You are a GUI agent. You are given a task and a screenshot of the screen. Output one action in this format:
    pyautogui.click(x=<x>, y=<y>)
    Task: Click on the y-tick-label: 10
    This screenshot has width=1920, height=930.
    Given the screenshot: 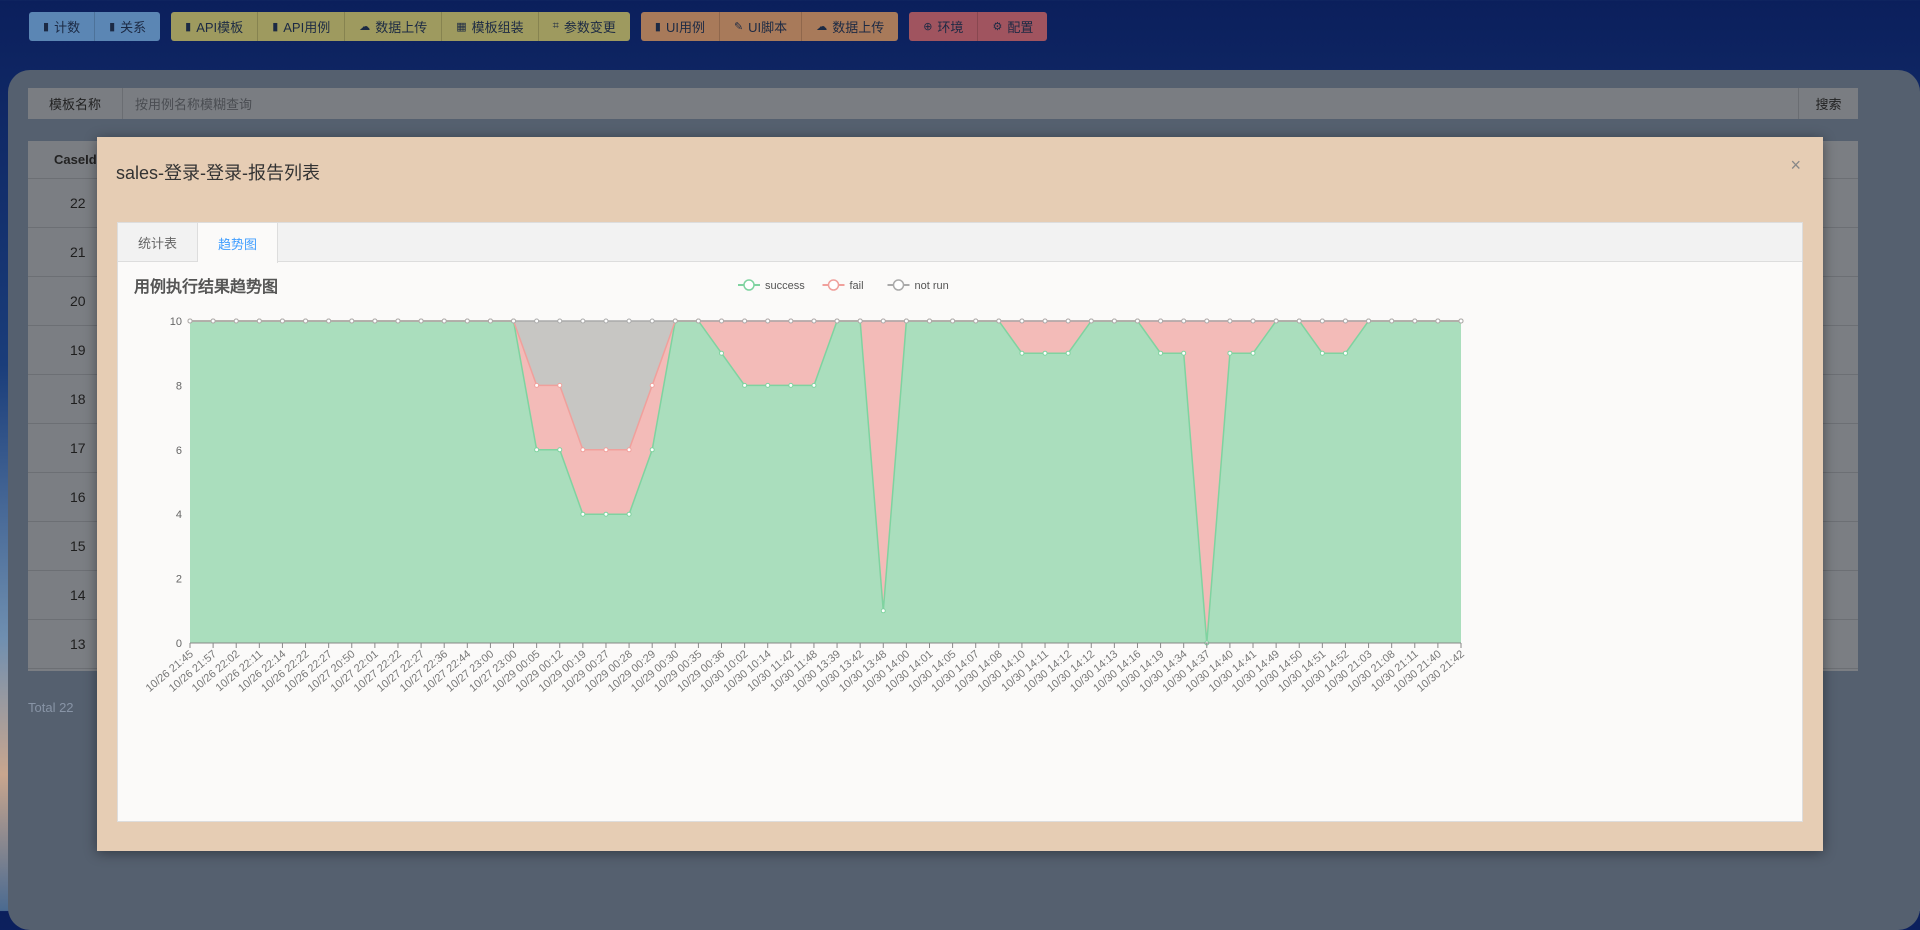 What is the action you would take?
    pyautogui.click(x=176, y=322)
    